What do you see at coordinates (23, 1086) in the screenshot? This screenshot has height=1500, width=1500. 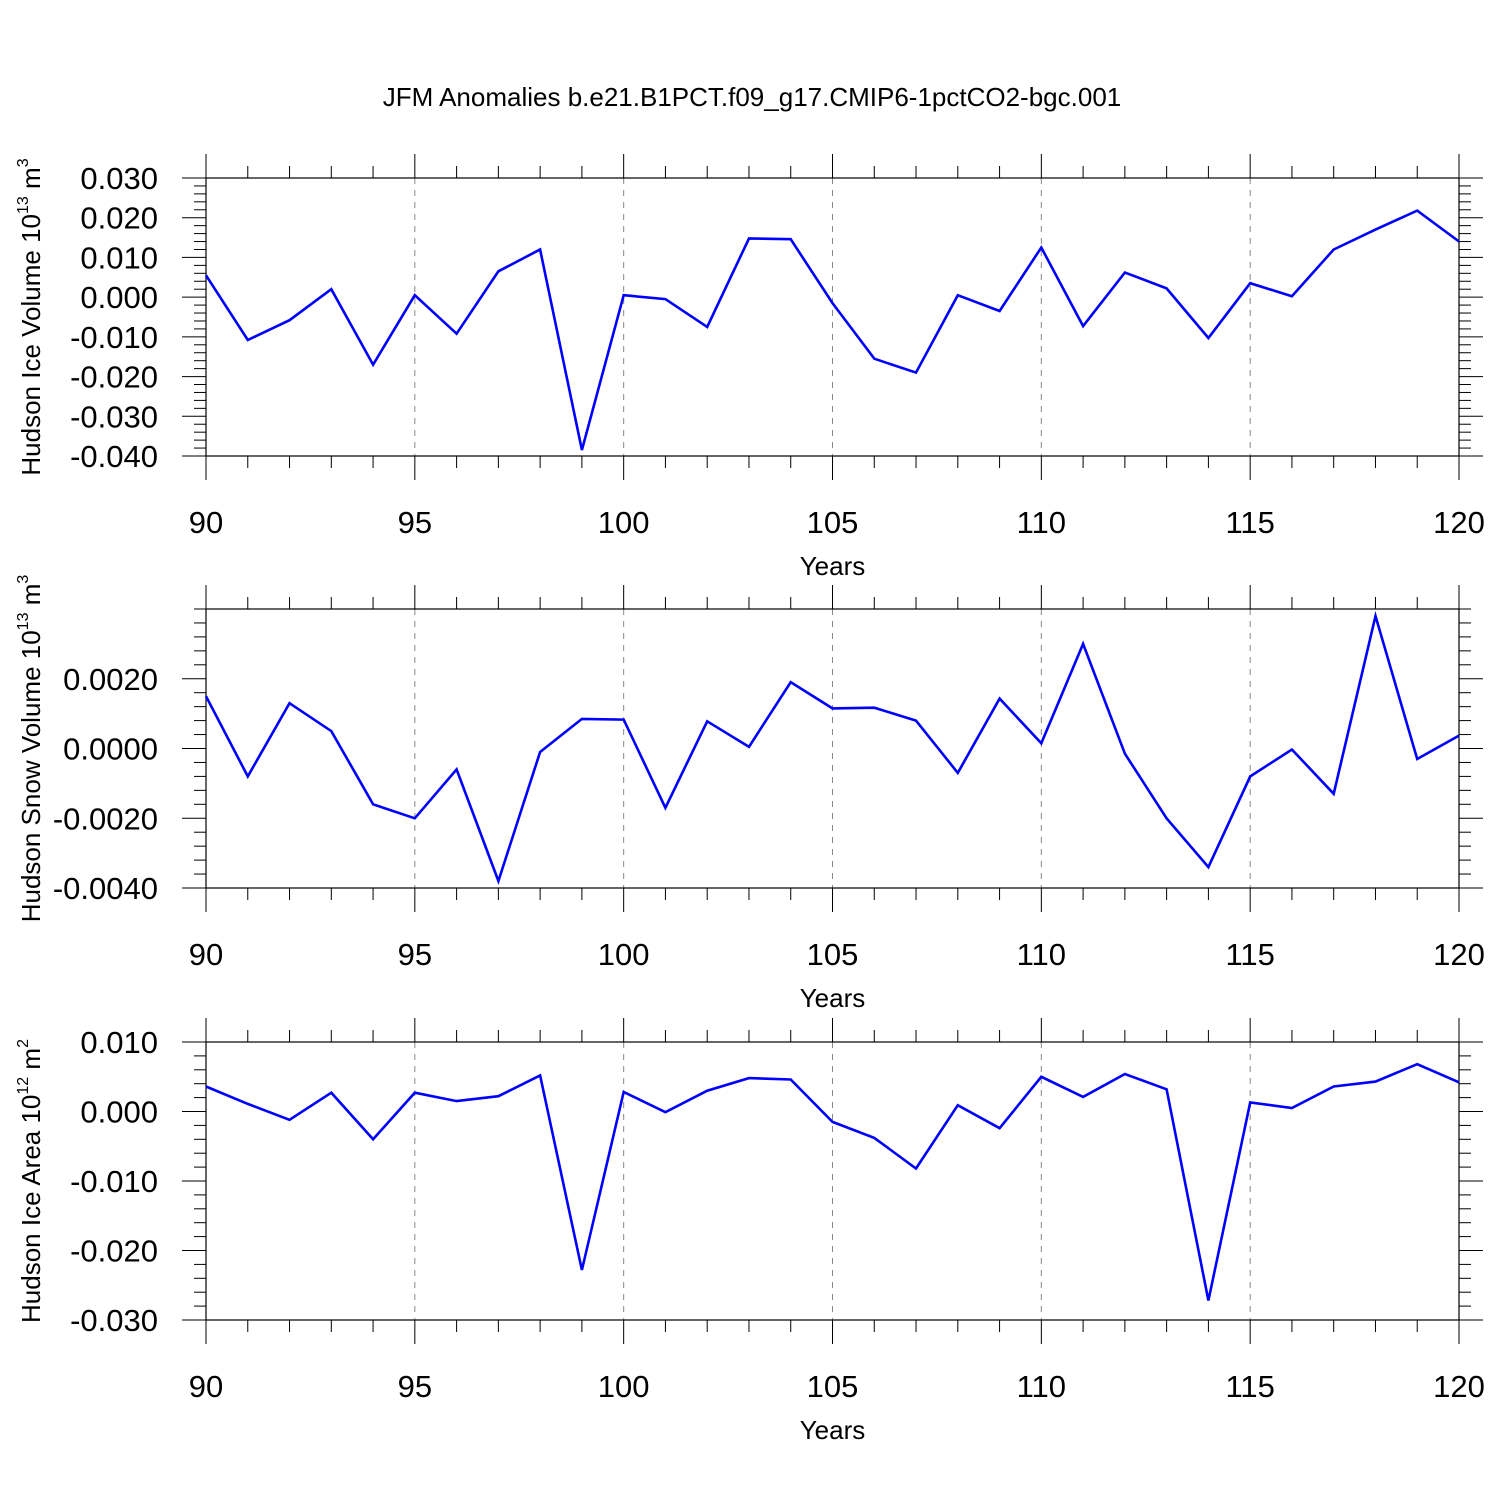 I see `y-axis-title-superscript: 12` at bounding box center [23, 1086].